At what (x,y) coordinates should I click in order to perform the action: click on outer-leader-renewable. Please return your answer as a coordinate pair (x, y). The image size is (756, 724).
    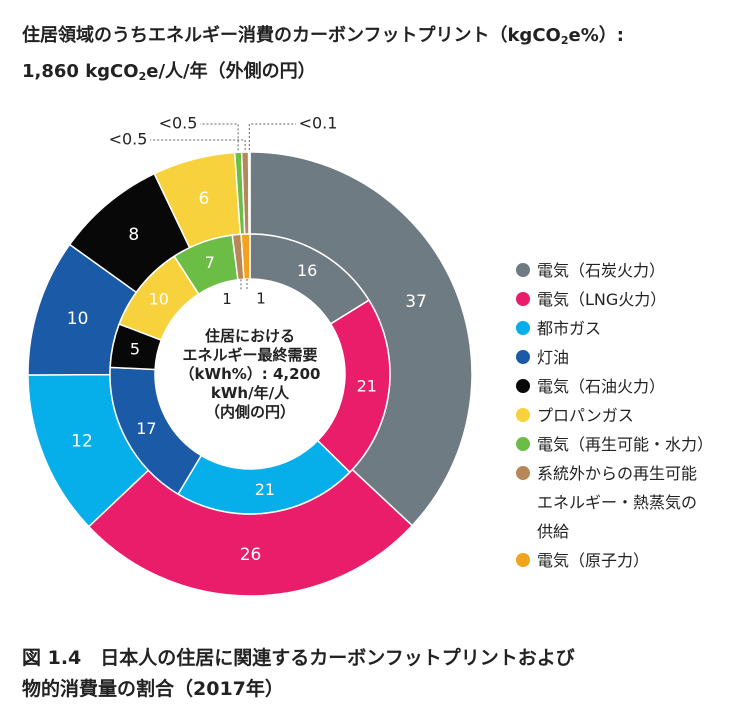
    Looking at the image, I should click on (219, 137).